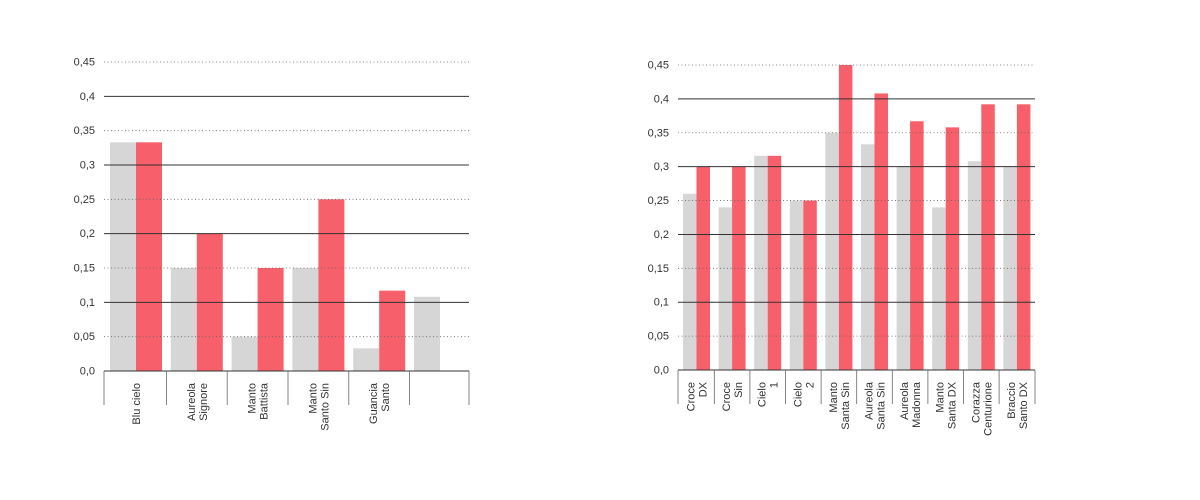  What do you see at coordinates (810, 385) in the screenshot?
I see `x-category-label: 2` at bounding box center [810, 385].